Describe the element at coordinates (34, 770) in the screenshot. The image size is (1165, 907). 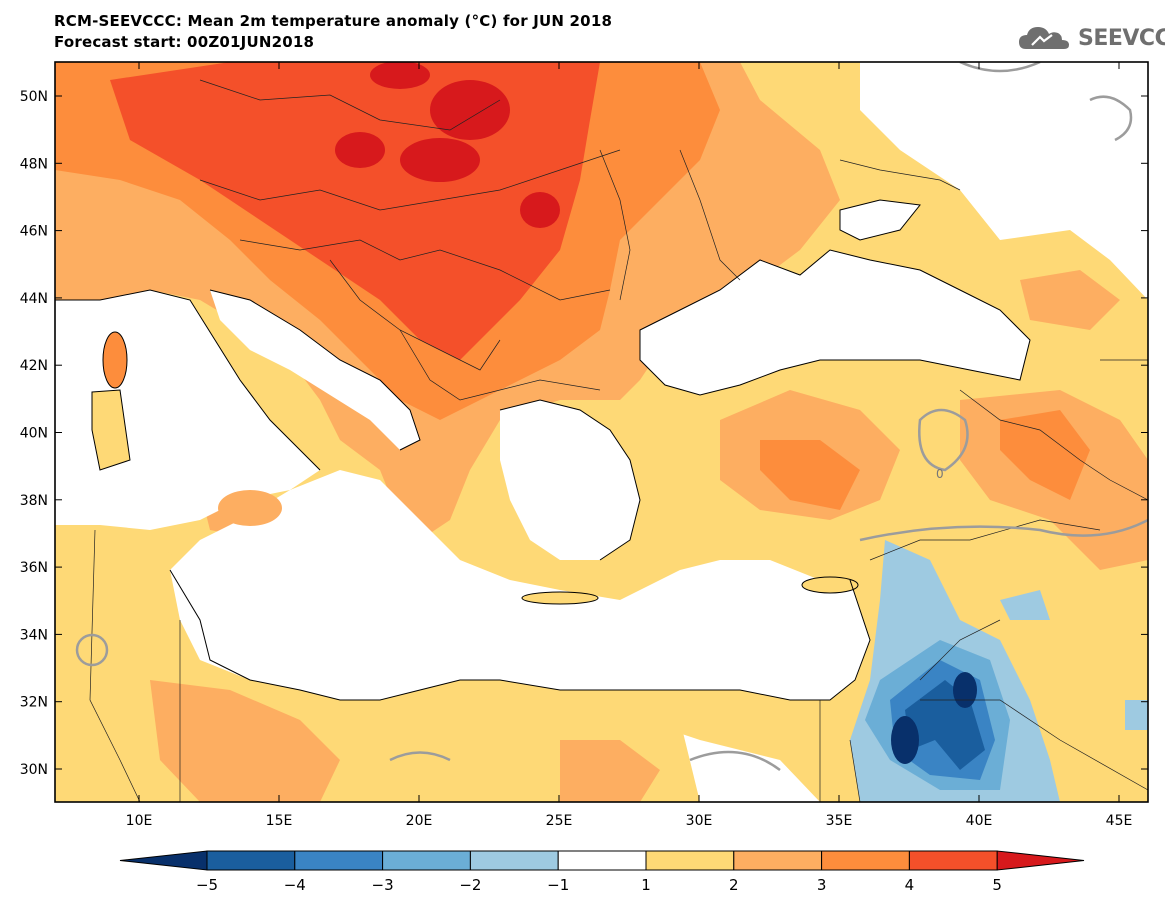
I see `lat-tick-label: 30N` at that location.